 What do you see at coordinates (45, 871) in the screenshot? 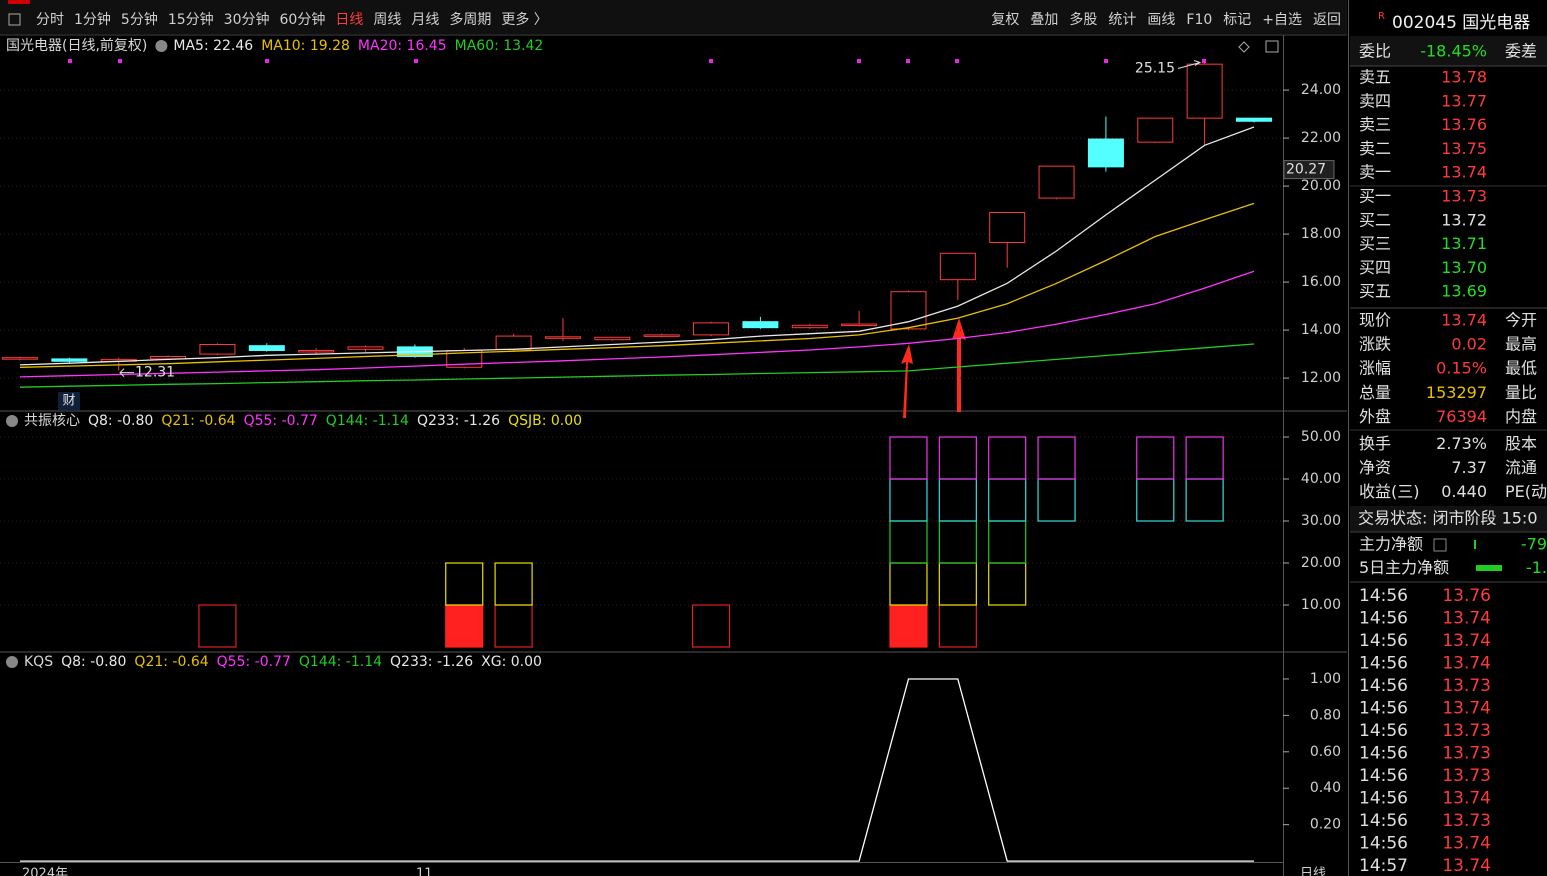
I see `x-tick-label: 2024年` at bounding box center [45, 871].